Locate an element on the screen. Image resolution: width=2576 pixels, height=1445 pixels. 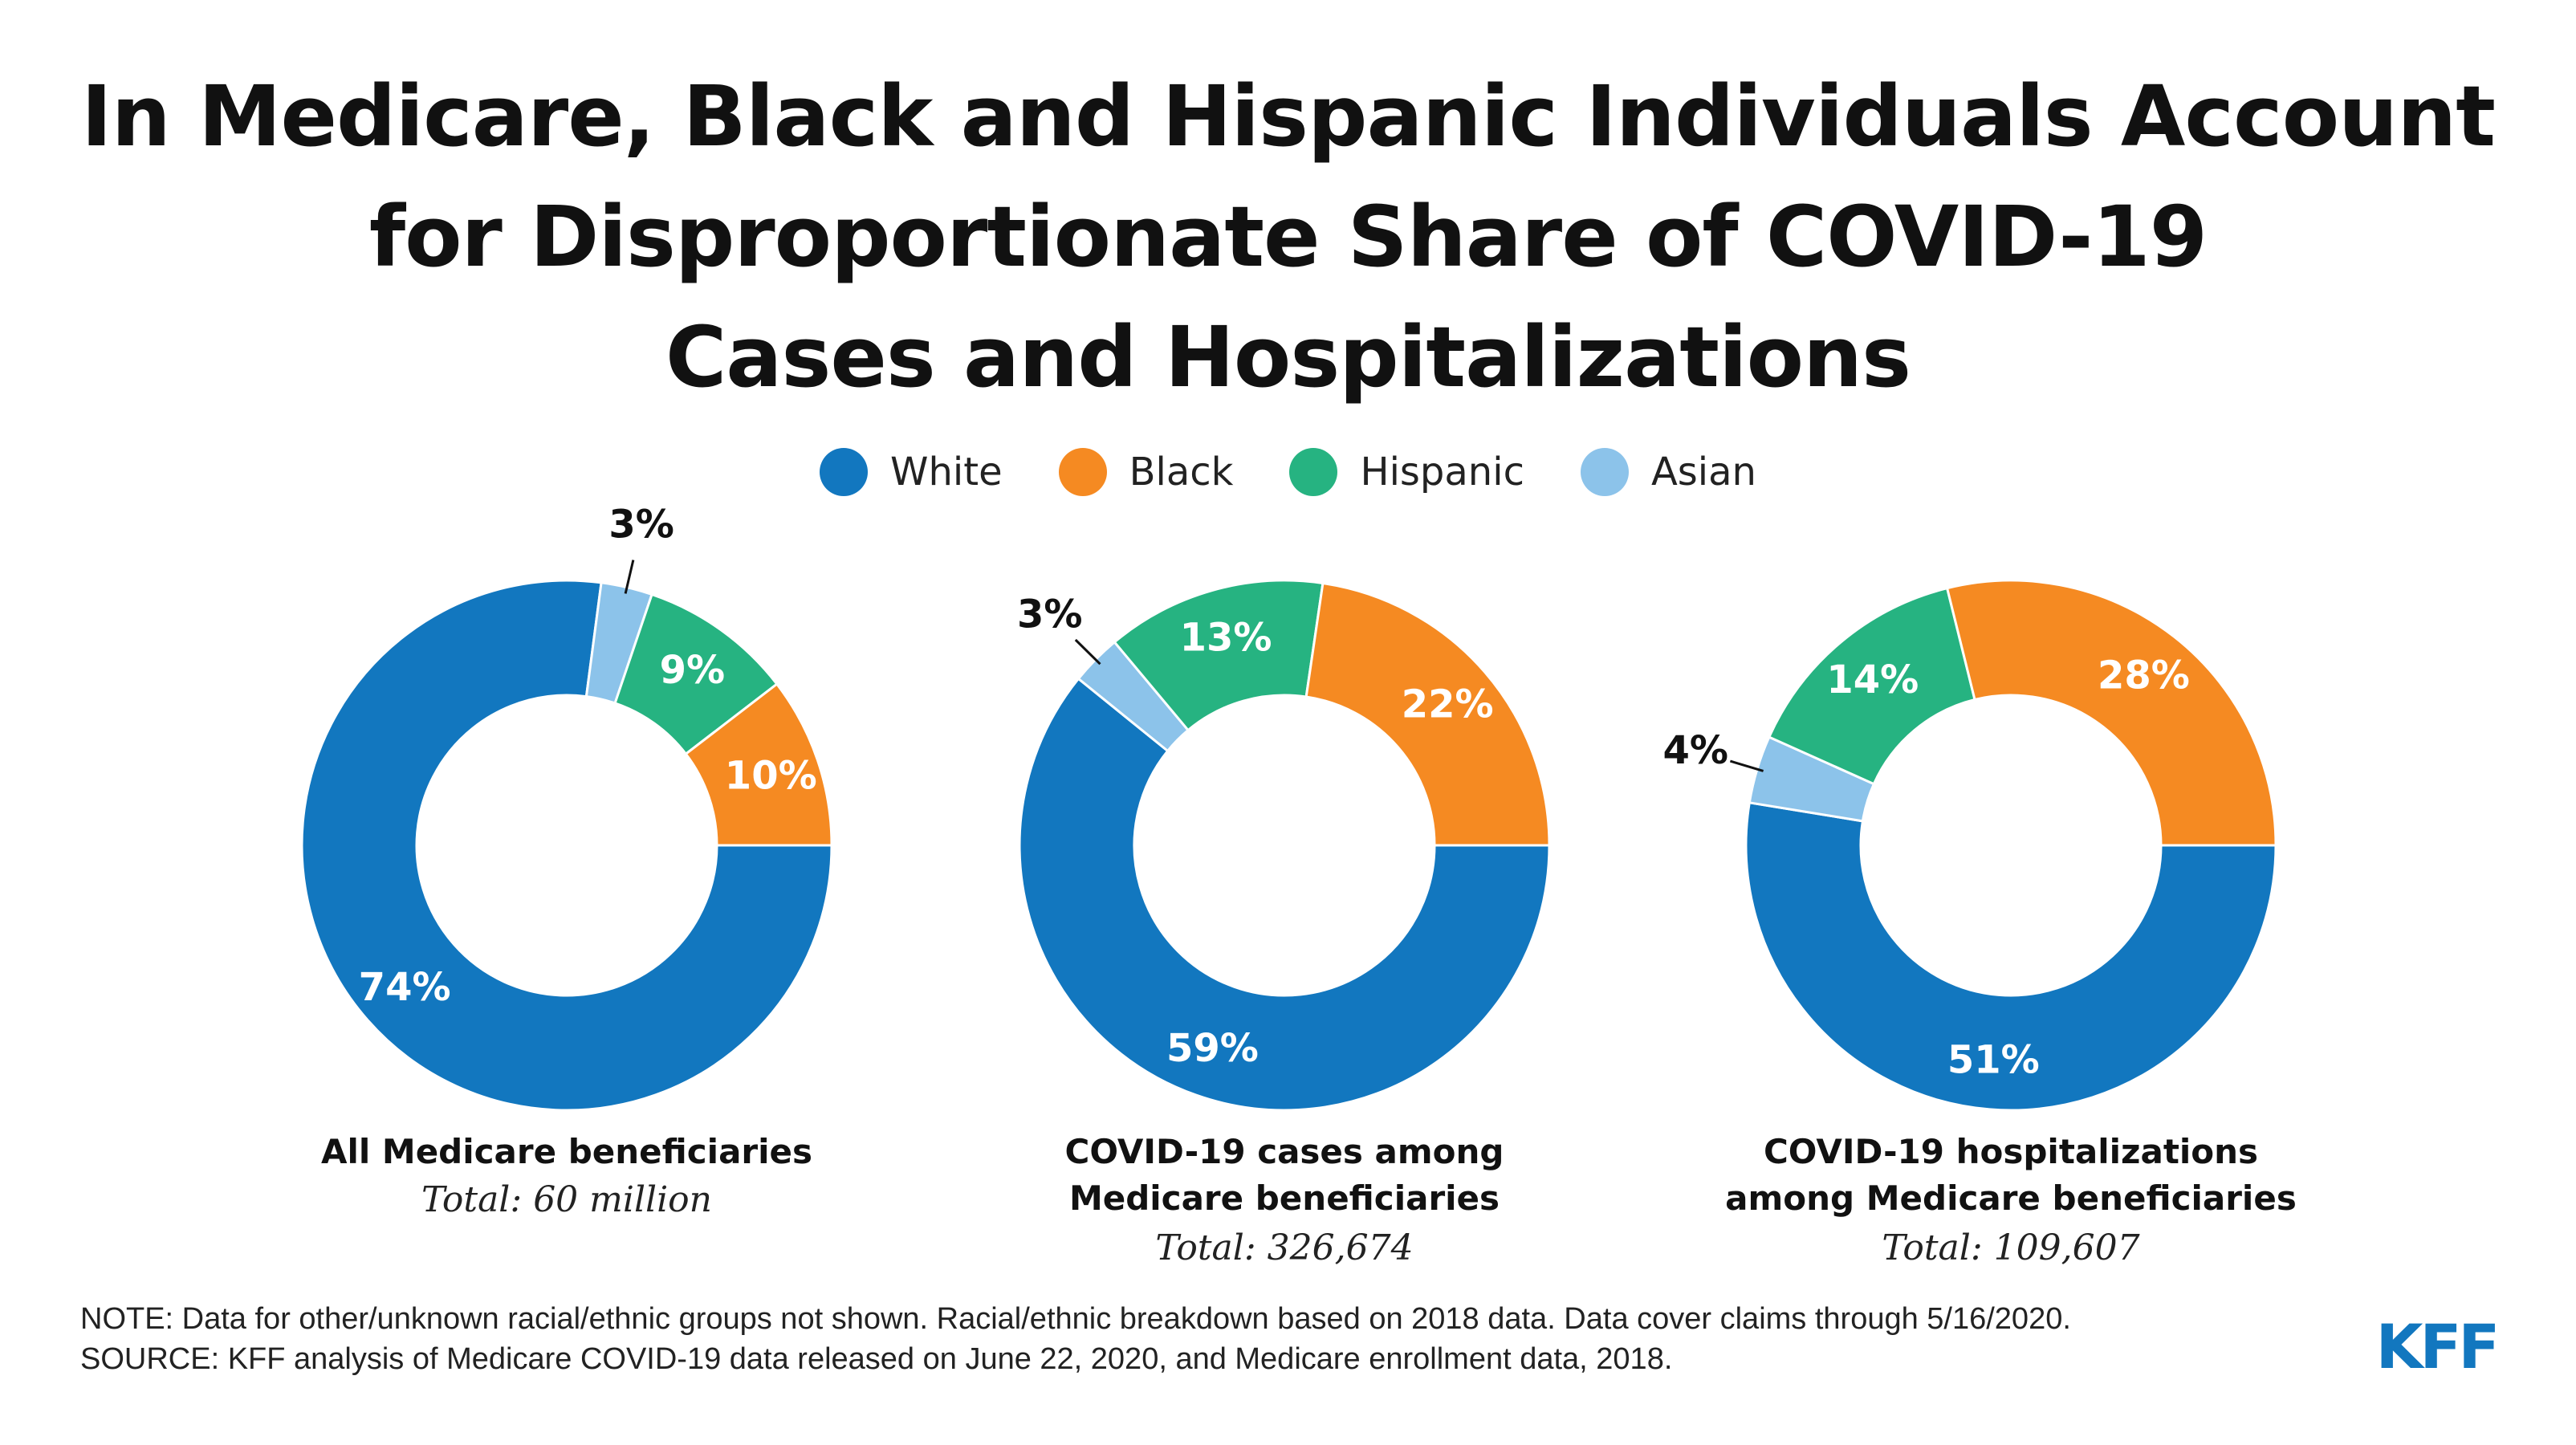
legend-item-asian: Asian is located at coordinates (1668, 472).